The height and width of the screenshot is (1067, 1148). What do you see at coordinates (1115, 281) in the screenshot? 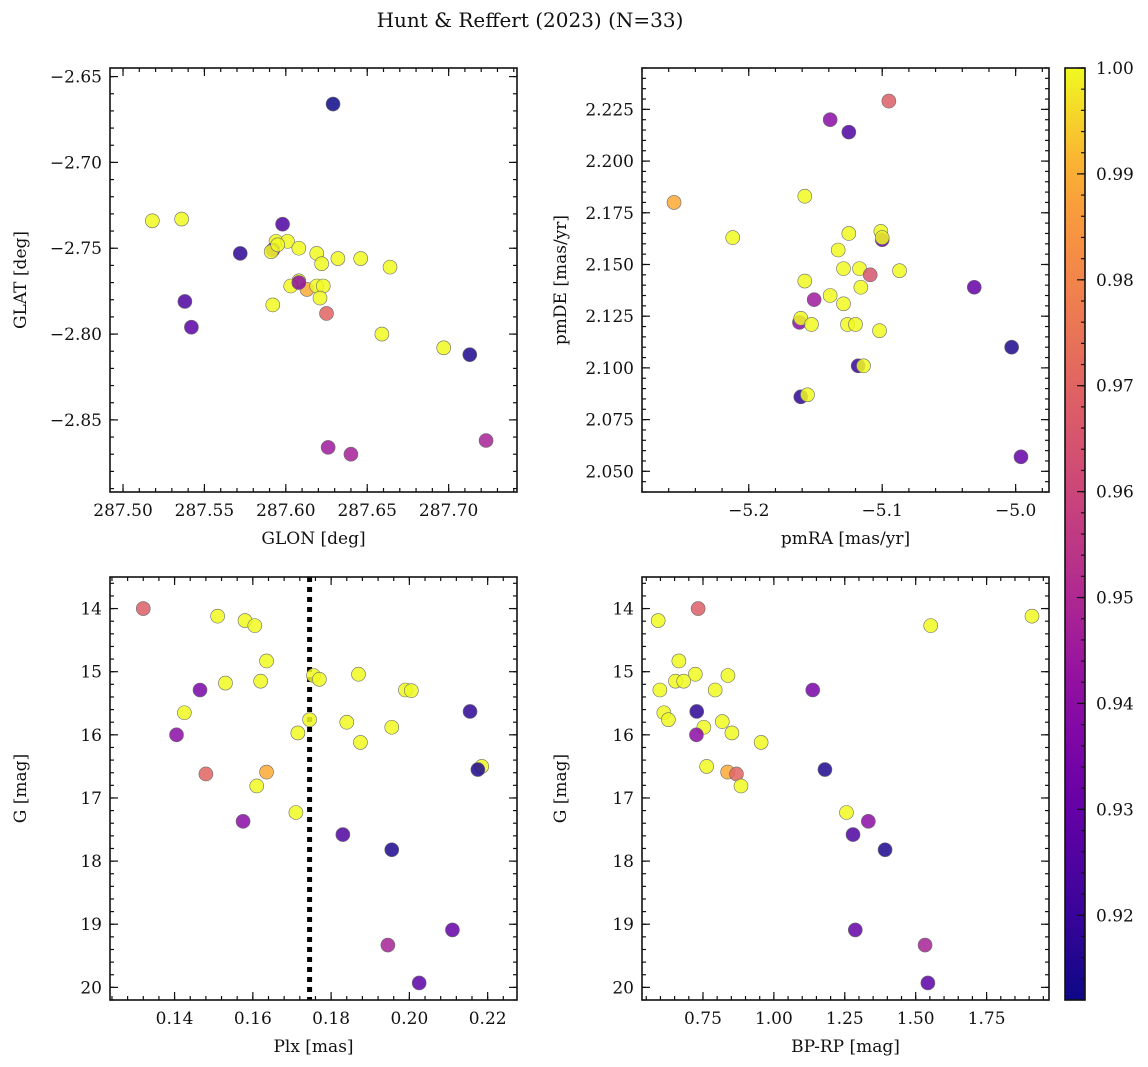
I see `colorbar-tick-label: 0.98` at bounding box center [1115, 281].